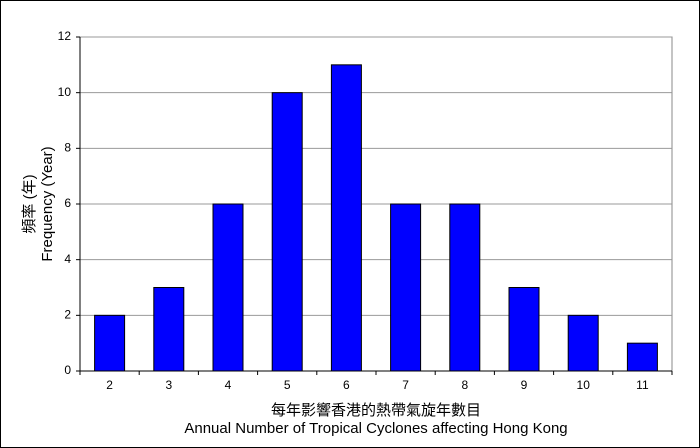 This screenshot has width=700, height=448. Describe the element at coordinates (65, 92) in the screenshot. I see `y-tick-label: 10` at that location.